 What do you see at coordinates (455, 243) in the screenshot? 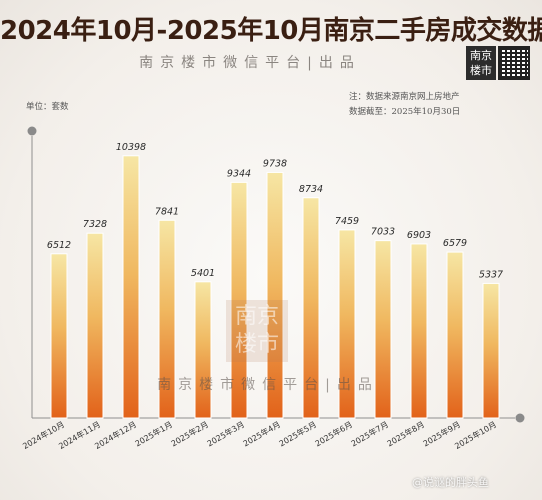
I see `data-label: 6579` at bounding box center [455, 243].